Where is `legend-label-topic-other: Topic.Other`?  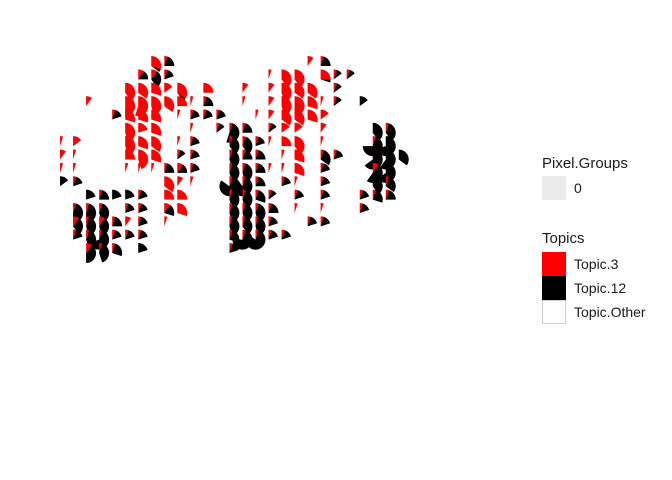
legend-label-topic-other: Topic.Other is located at coordinates (610, 312).